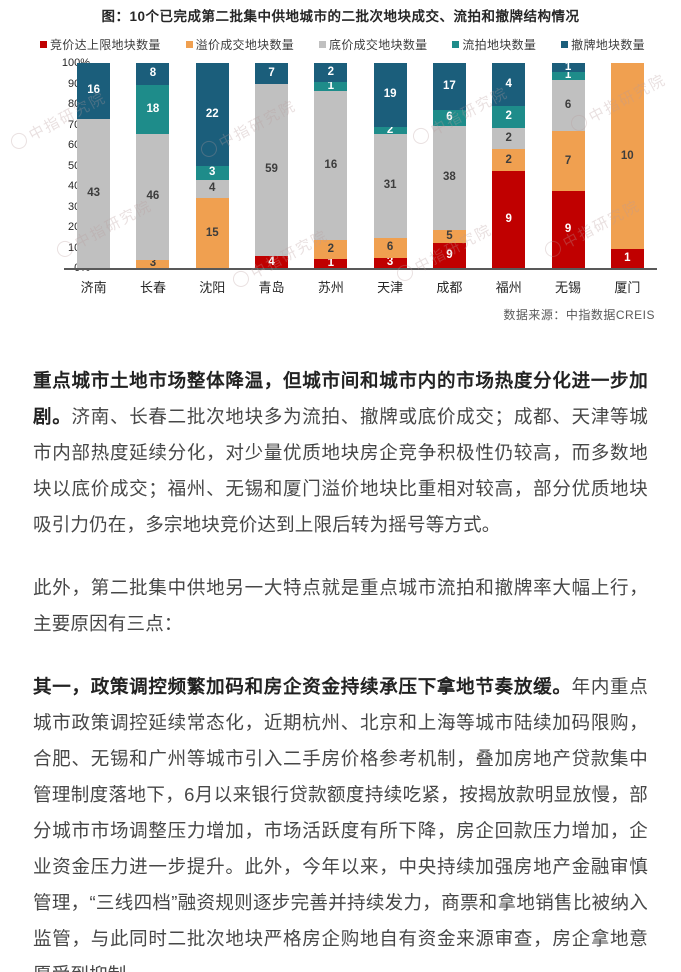 The image size is (681, 972). Describe the element at coordinates (608, 45) in the screenshot. I see `legend-label: 撤牌地块数量` at that location.